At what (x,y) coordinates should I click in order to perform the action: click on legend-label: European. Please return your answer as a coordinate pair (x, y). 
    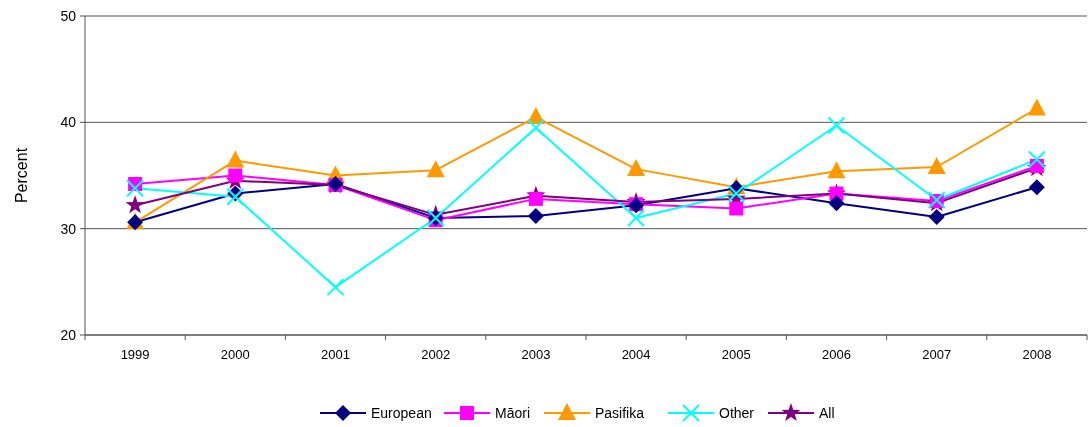
    Looking at the image, I should click on (401, 412).